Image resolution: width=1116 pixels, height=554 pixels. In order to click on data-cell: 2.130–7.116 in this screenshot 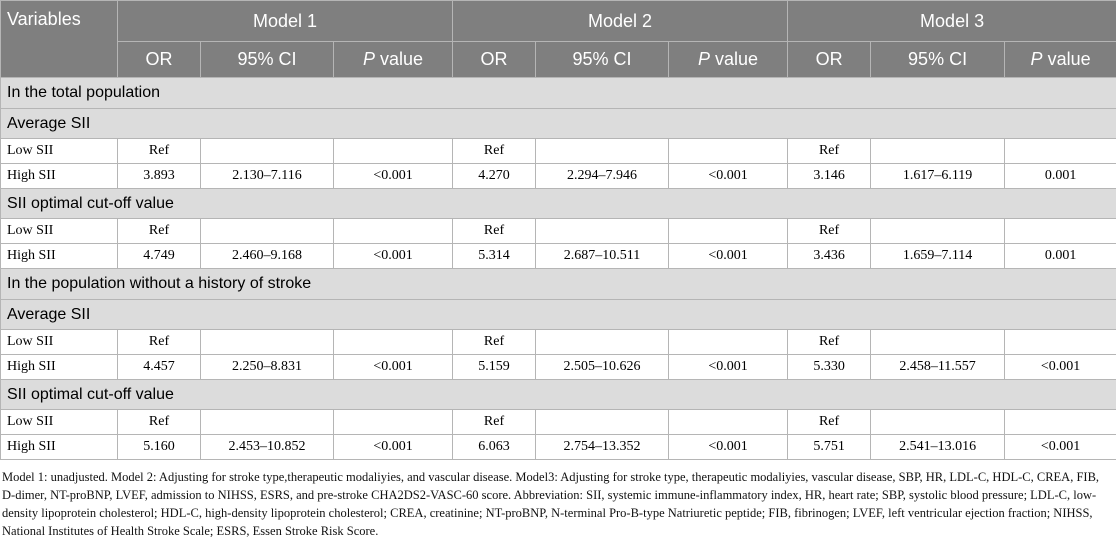, I will do `click(267, 176)`.